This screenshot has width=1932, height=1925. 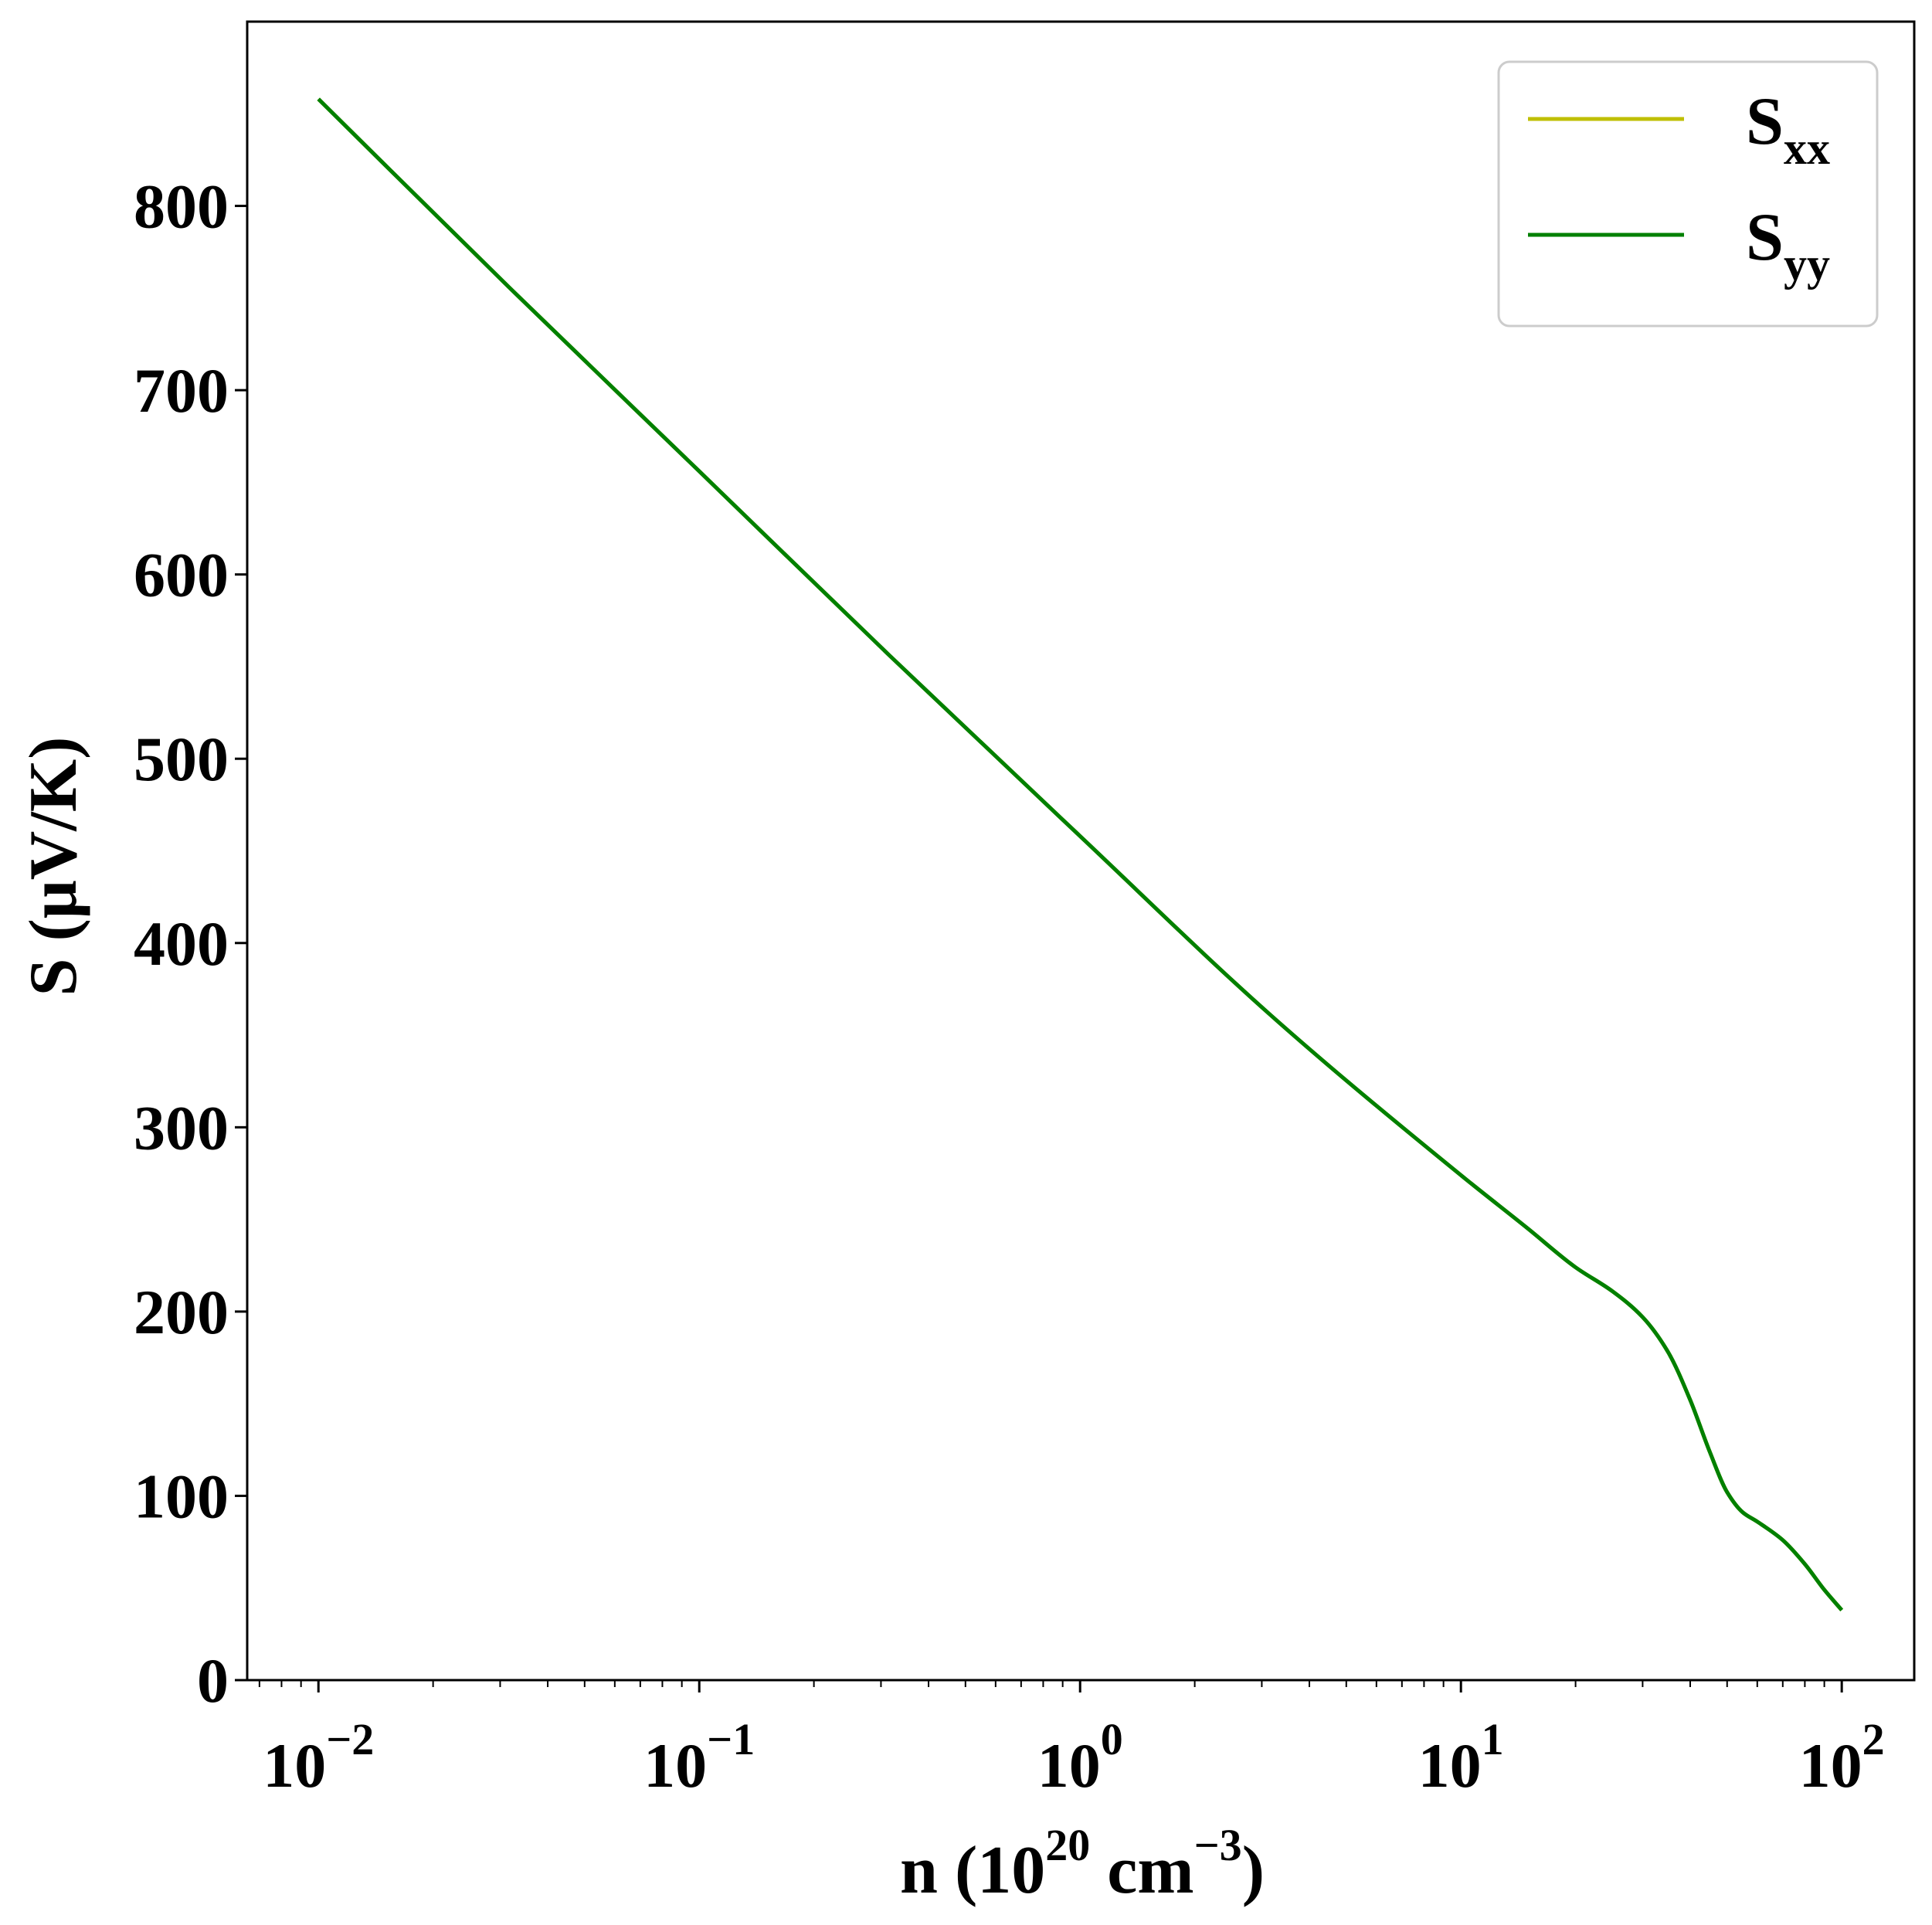 I want to click on legend-label-subscript: xx, so click(x=1807, y=148).